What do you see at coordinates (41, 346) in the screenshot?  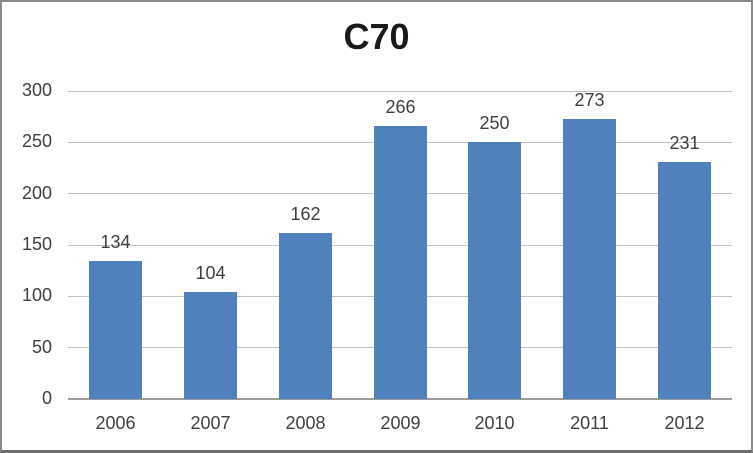 I see `y-tick-label-50: 50` at bounding box center [41, 346].